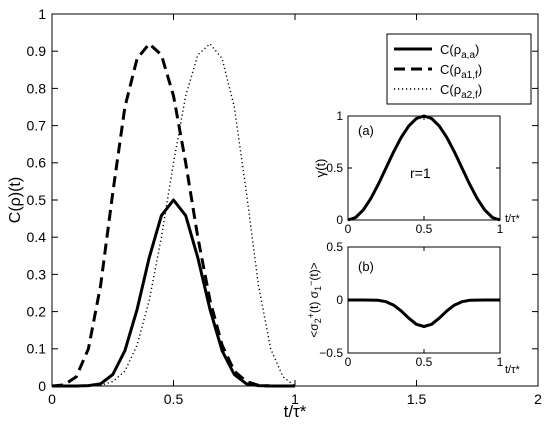  I want to click on y-tick-label: 0.8, so click(37, 88).